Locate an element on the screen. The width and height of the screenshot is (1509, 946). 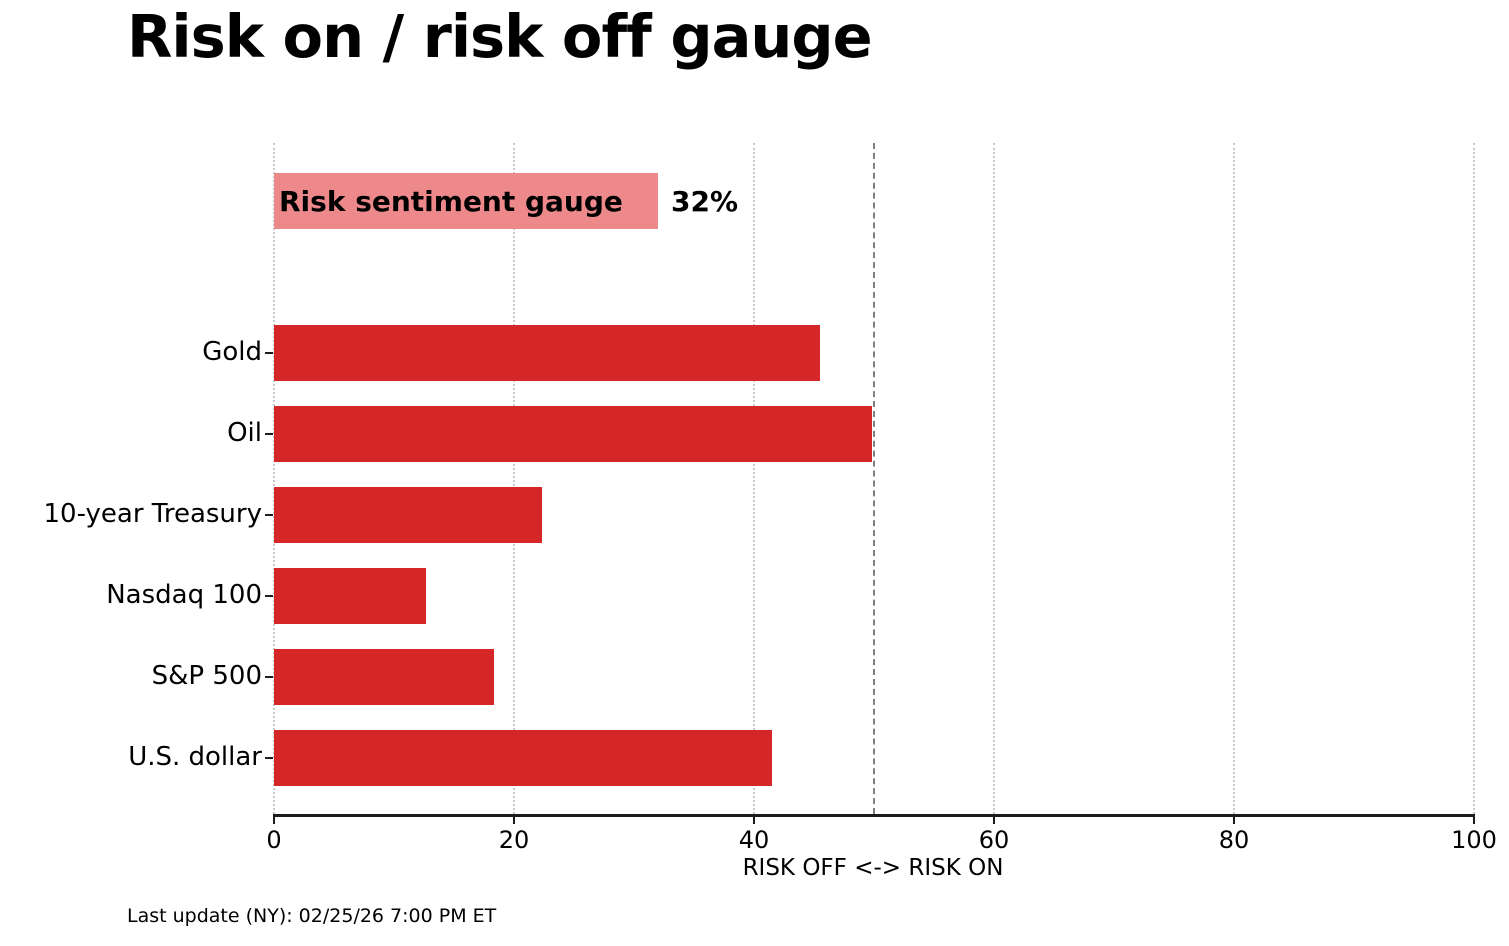
category-tick-u-s-dollar is located at coordinates (269, 758).